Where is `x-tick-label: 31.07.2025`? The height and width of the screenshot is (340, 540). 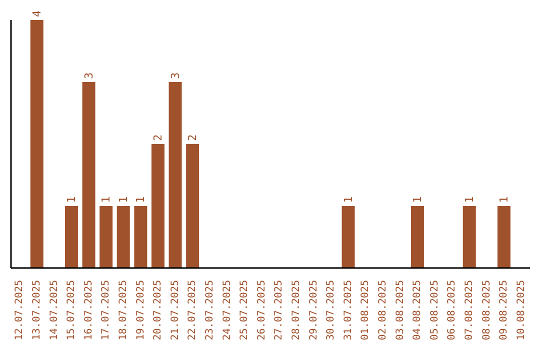
x-tick-label: 31.07.2025 is located at coordinates (348, 310).